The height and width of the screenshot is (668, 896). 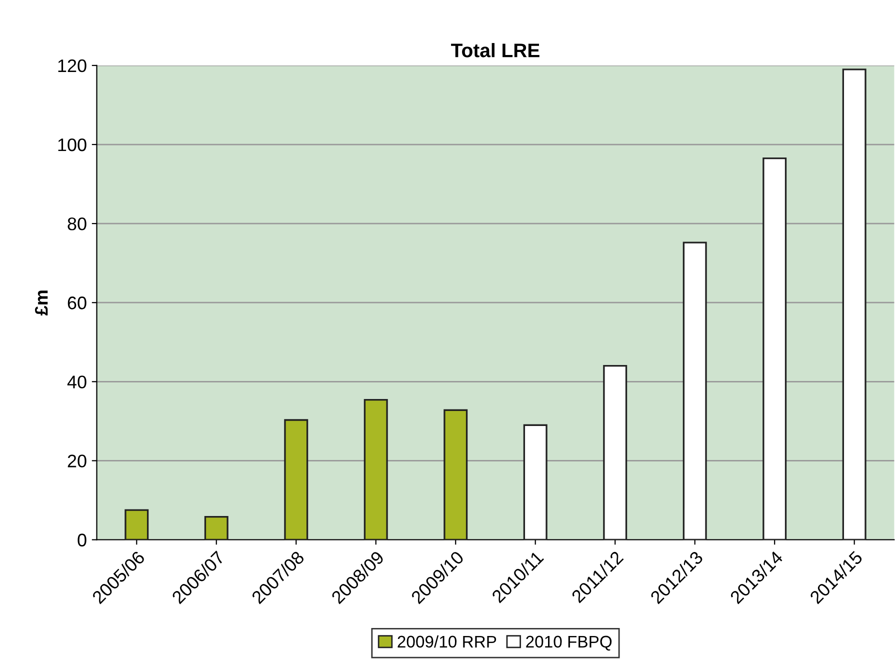 What do you see at coordinates (72, 65) in the screenshot?
I see `y-tick-label: 120` at bounding box center [72, 65].